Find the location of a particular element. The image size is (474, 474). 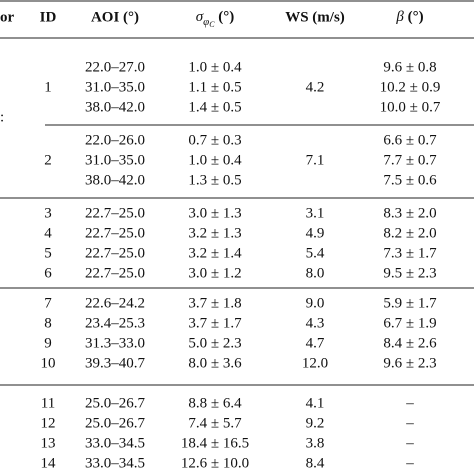

header-cell: AOI (°) is located at coordinates (115, 17).